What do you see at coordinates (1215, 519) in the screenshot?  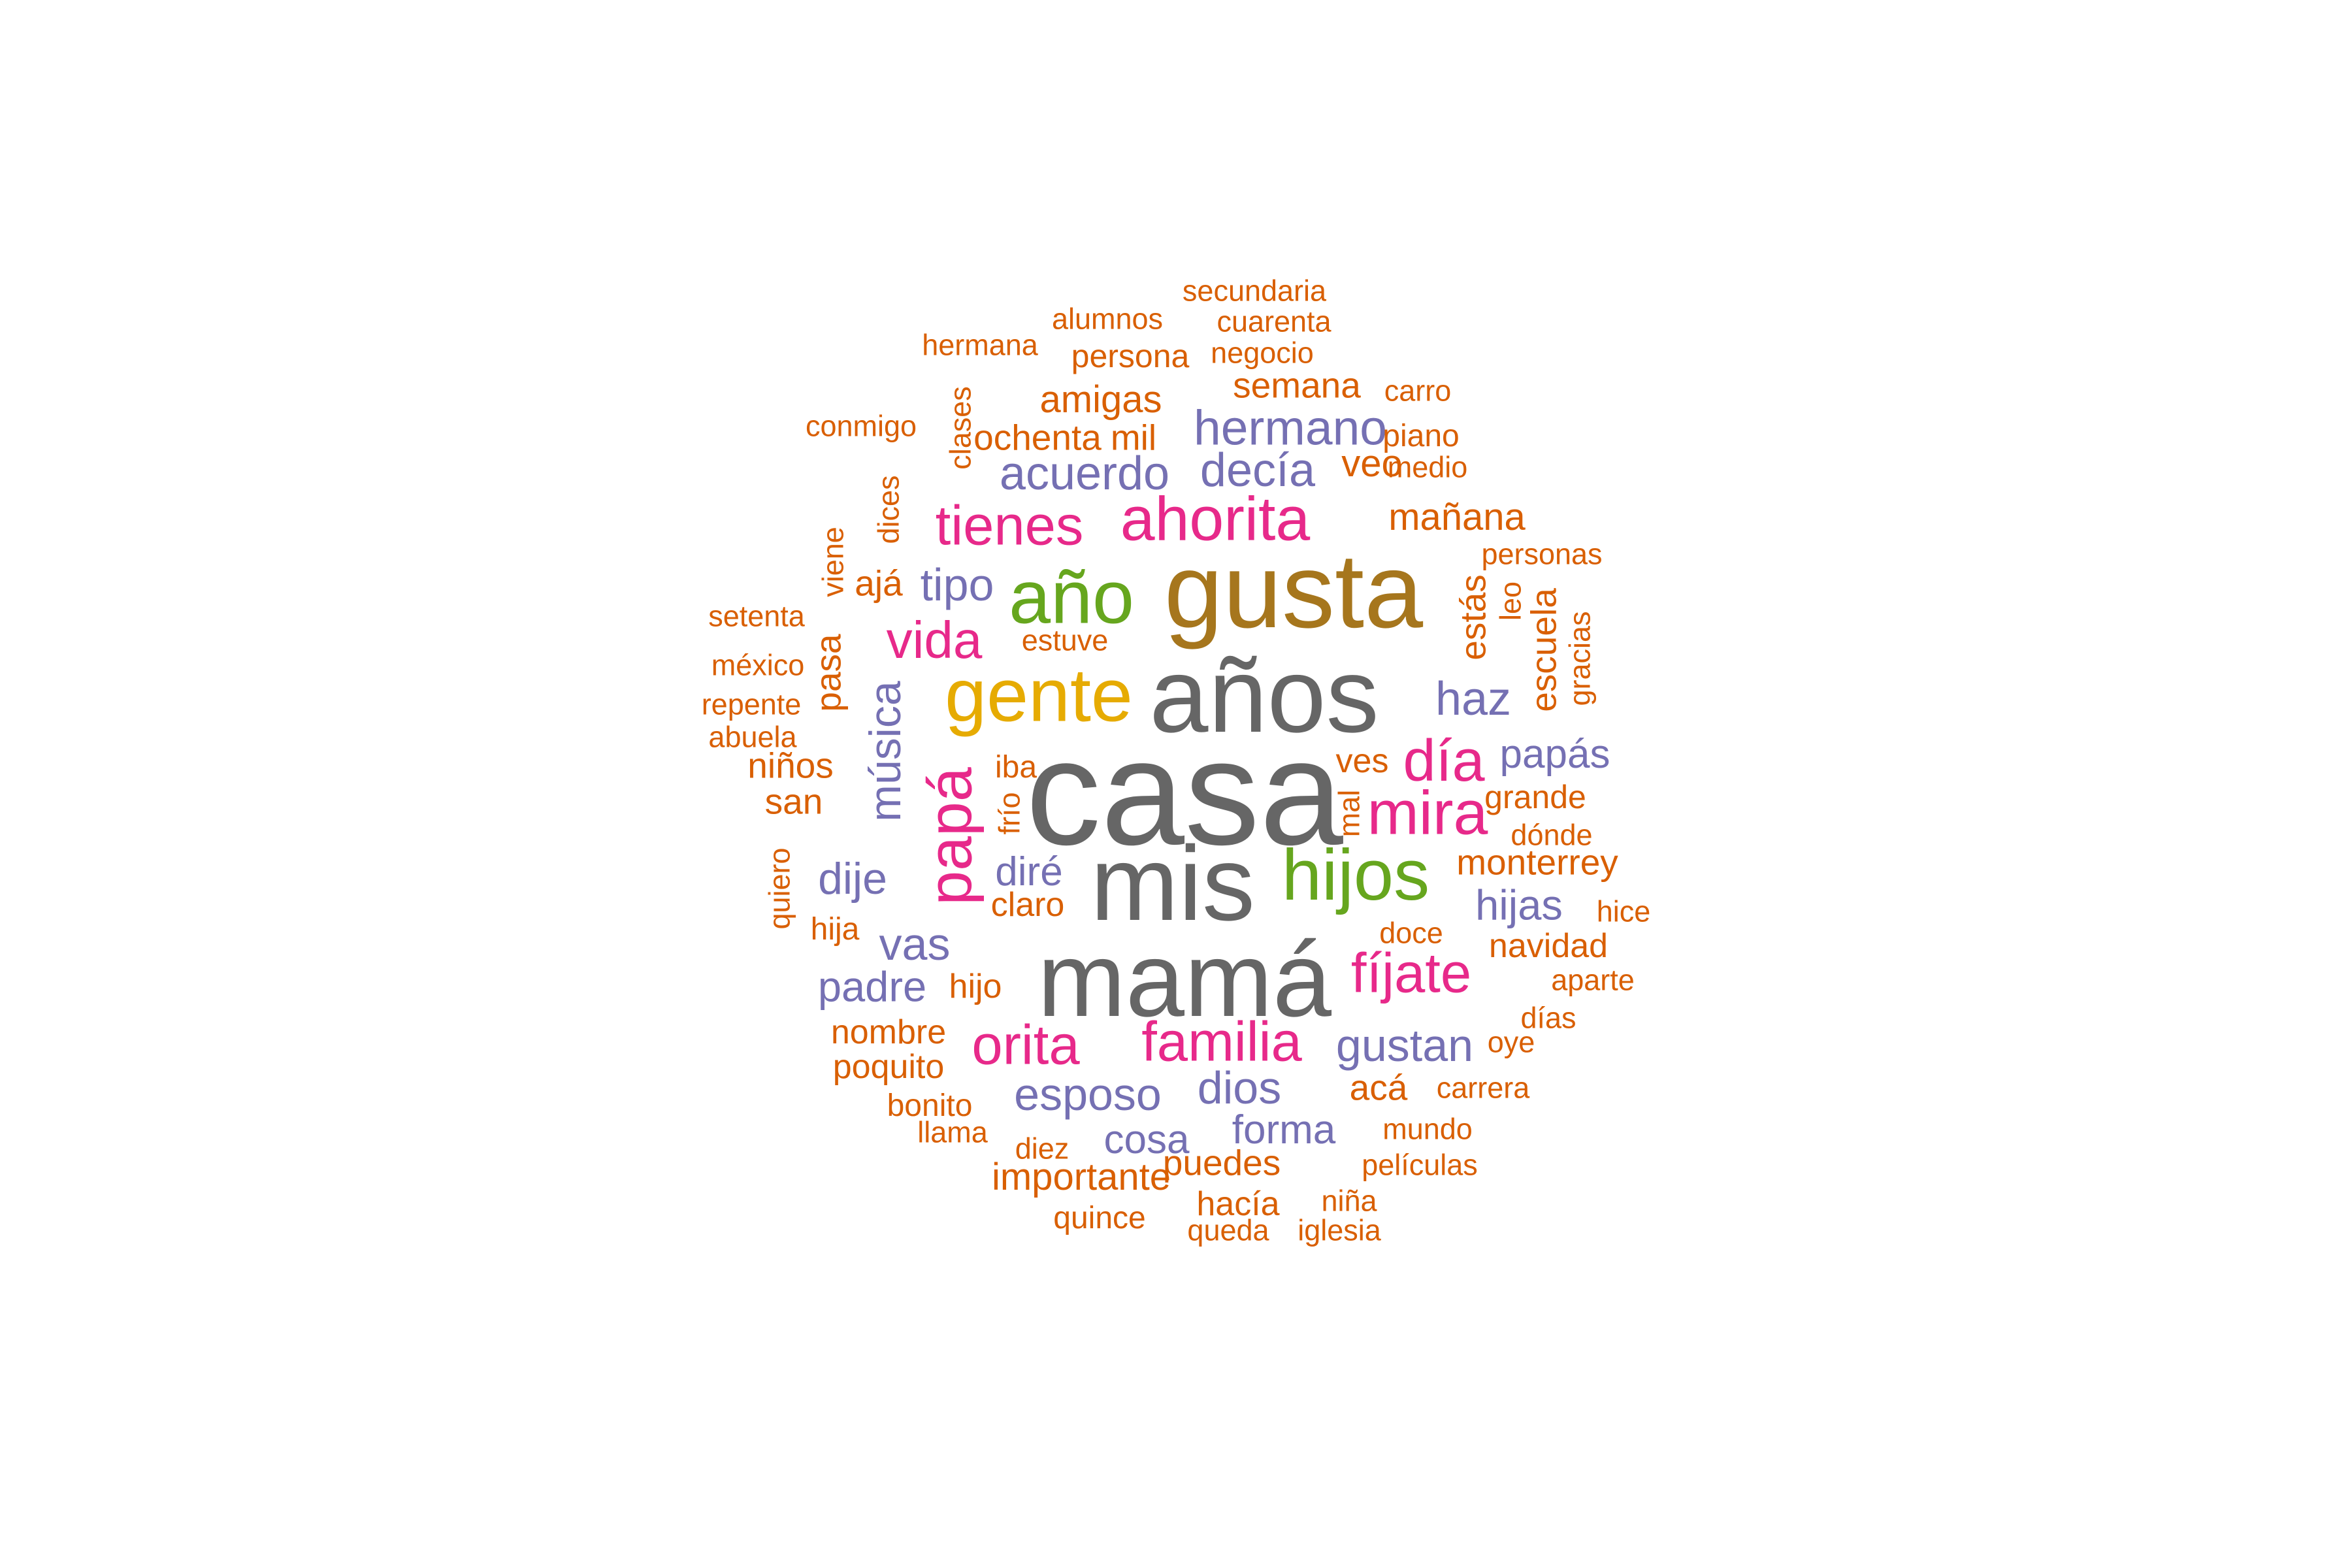 I see `word-8: ahorita` at bounding box center [1215, 519].